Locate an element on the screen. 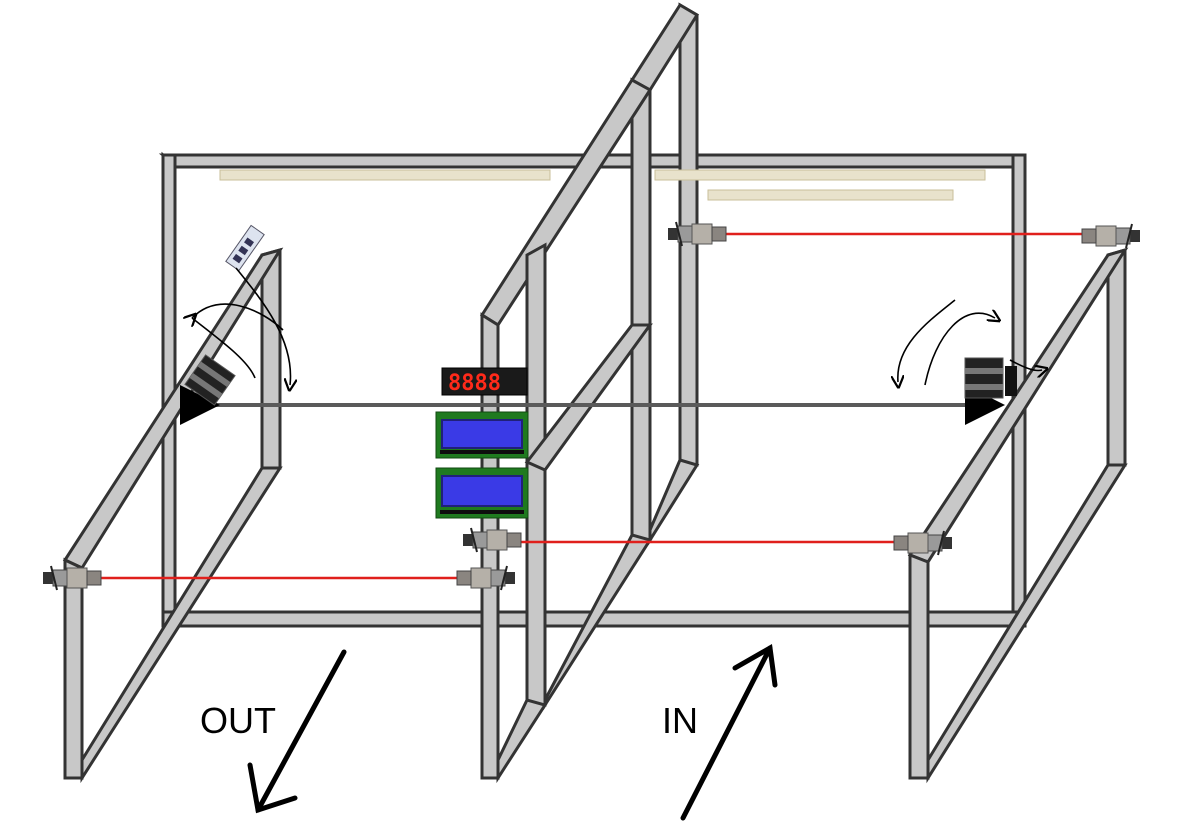  out-direction-arrow is located at coordinates (297, 731).